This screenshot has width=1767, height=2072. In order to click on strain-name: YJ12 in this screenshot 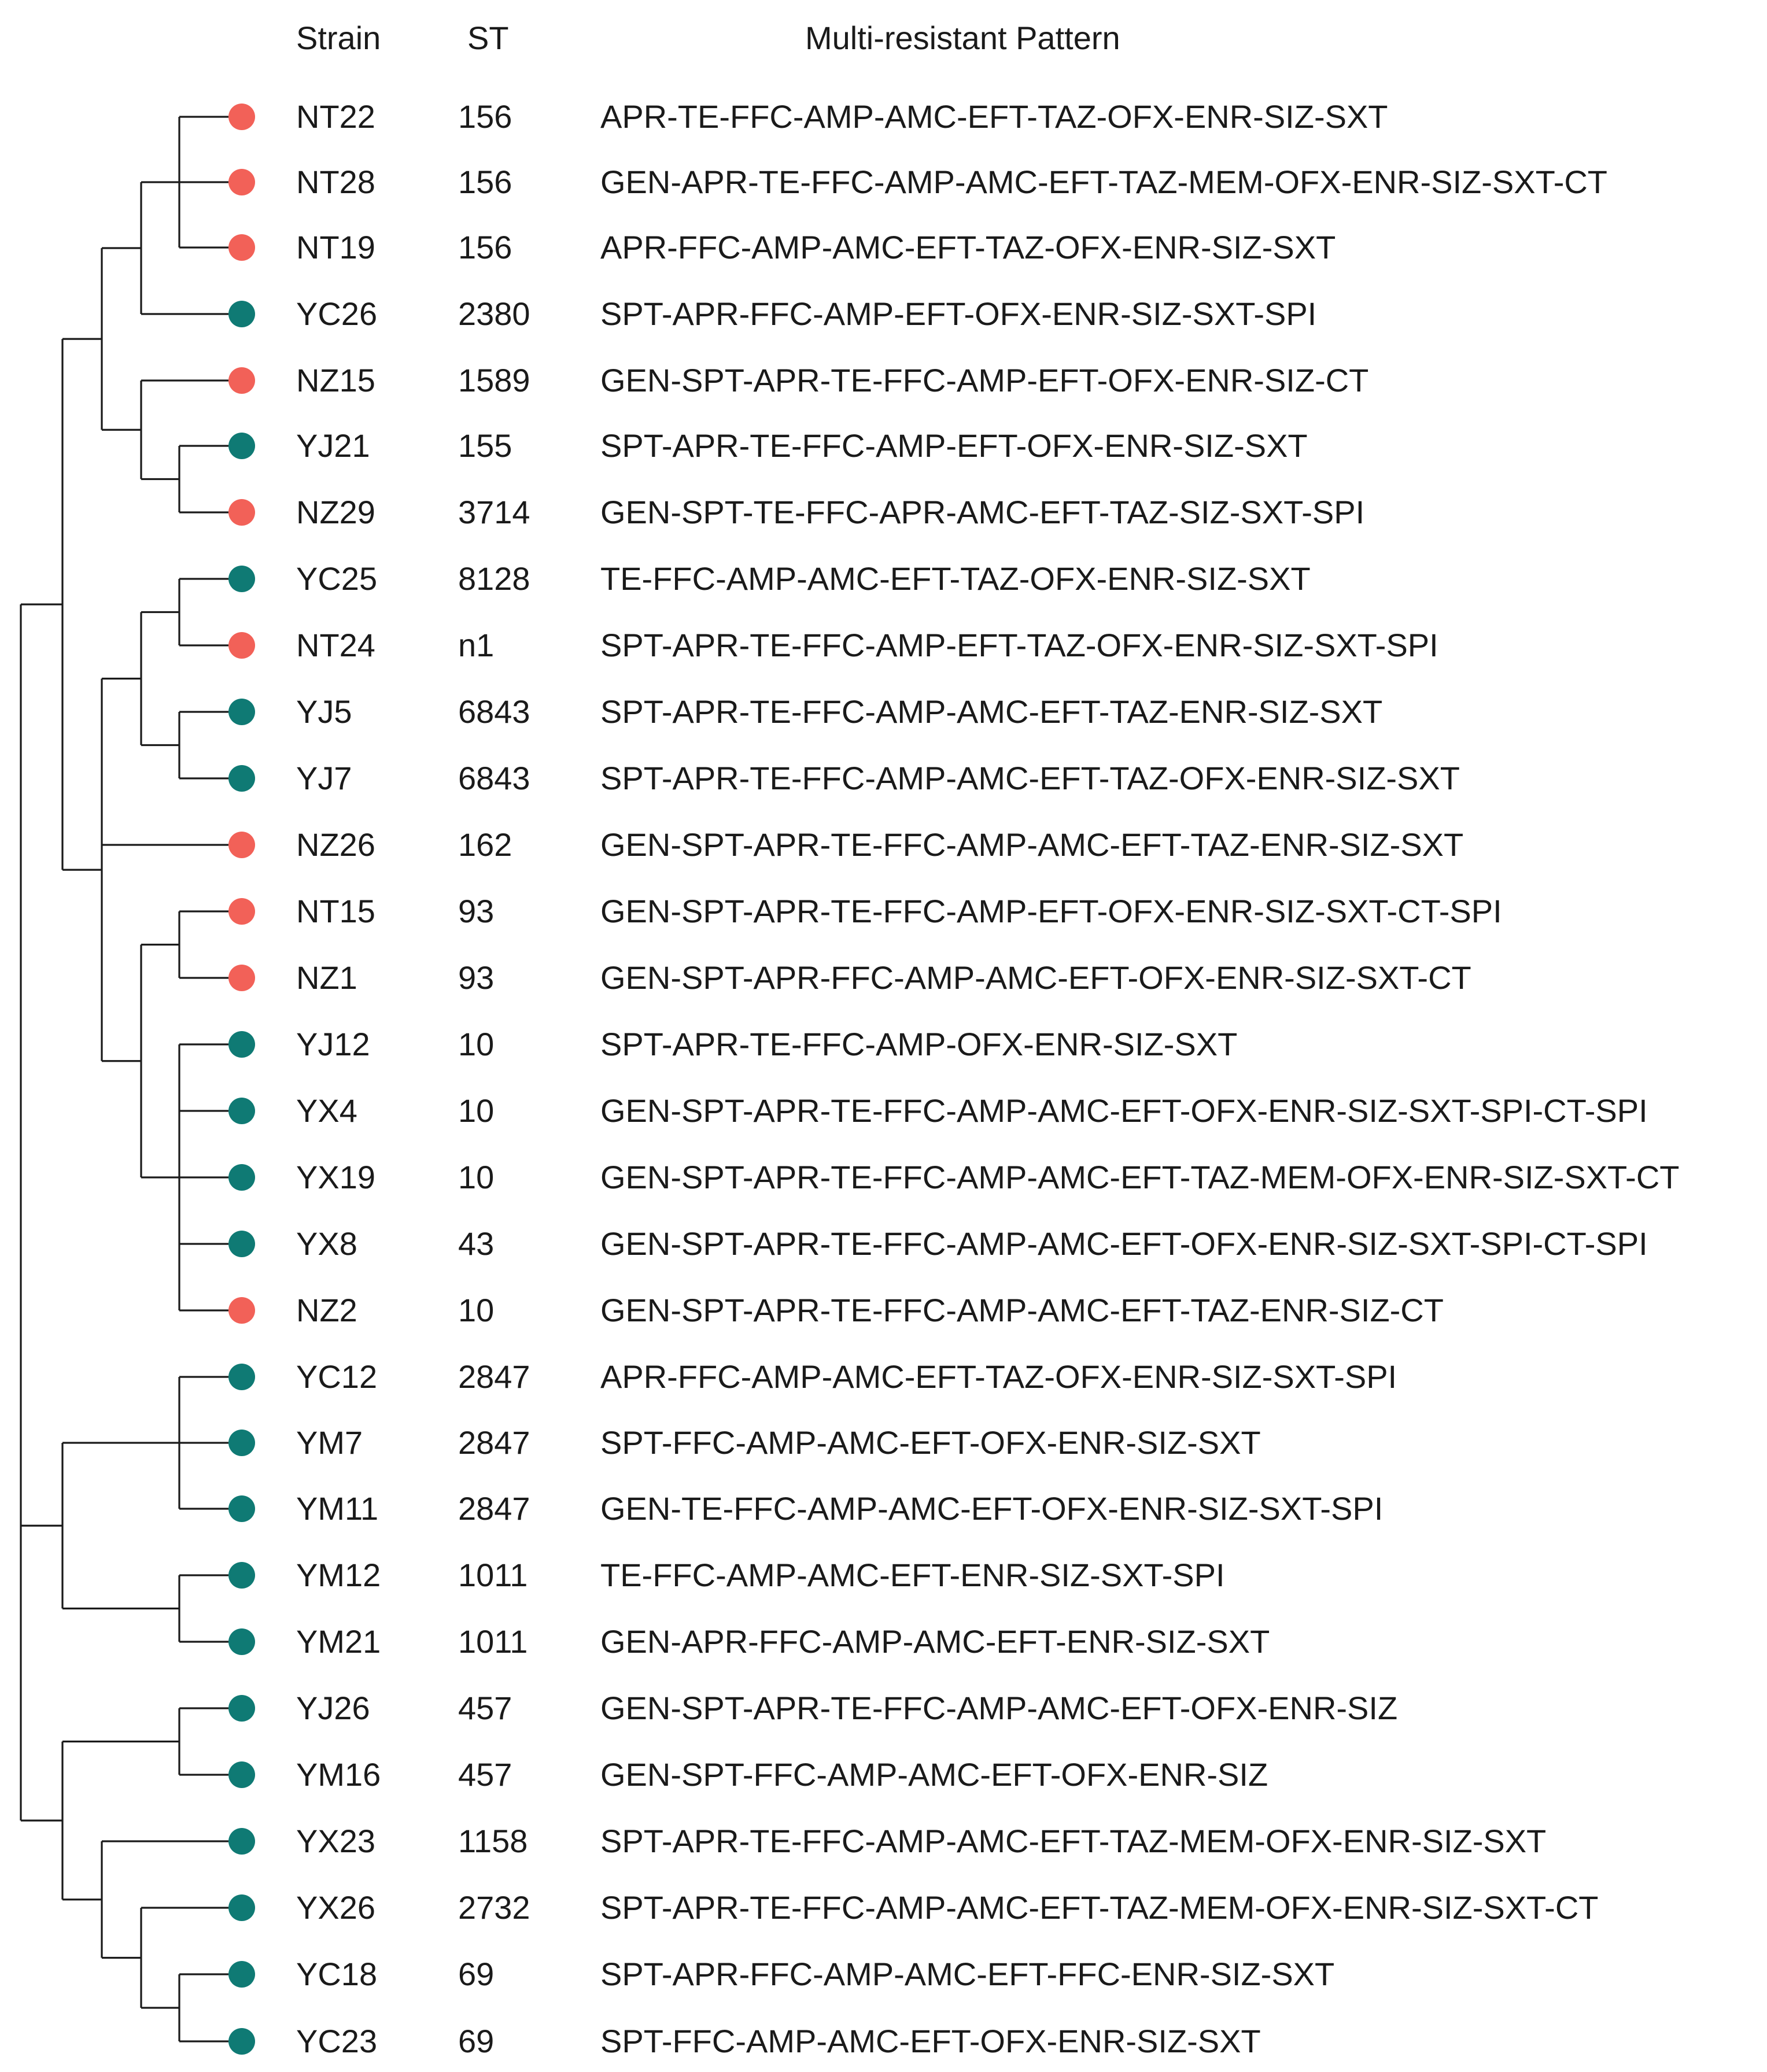, I will do `click(333, 1044)`.